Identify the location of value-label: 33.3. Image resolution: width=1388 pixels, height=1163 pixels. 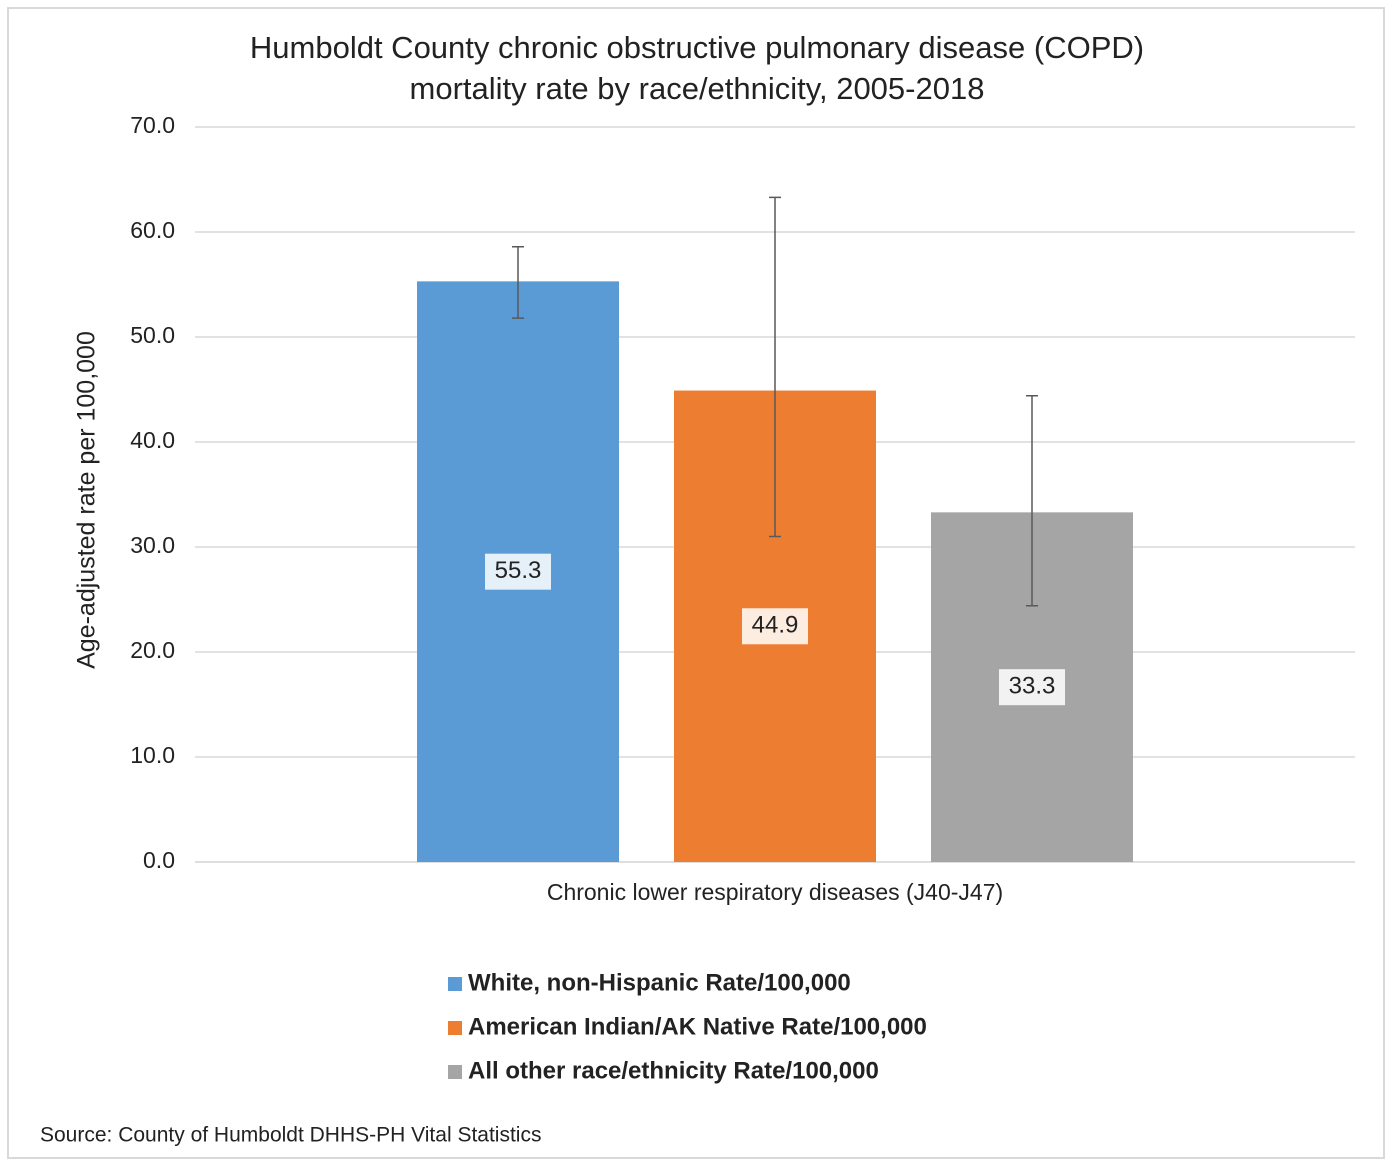
(1032, 686).